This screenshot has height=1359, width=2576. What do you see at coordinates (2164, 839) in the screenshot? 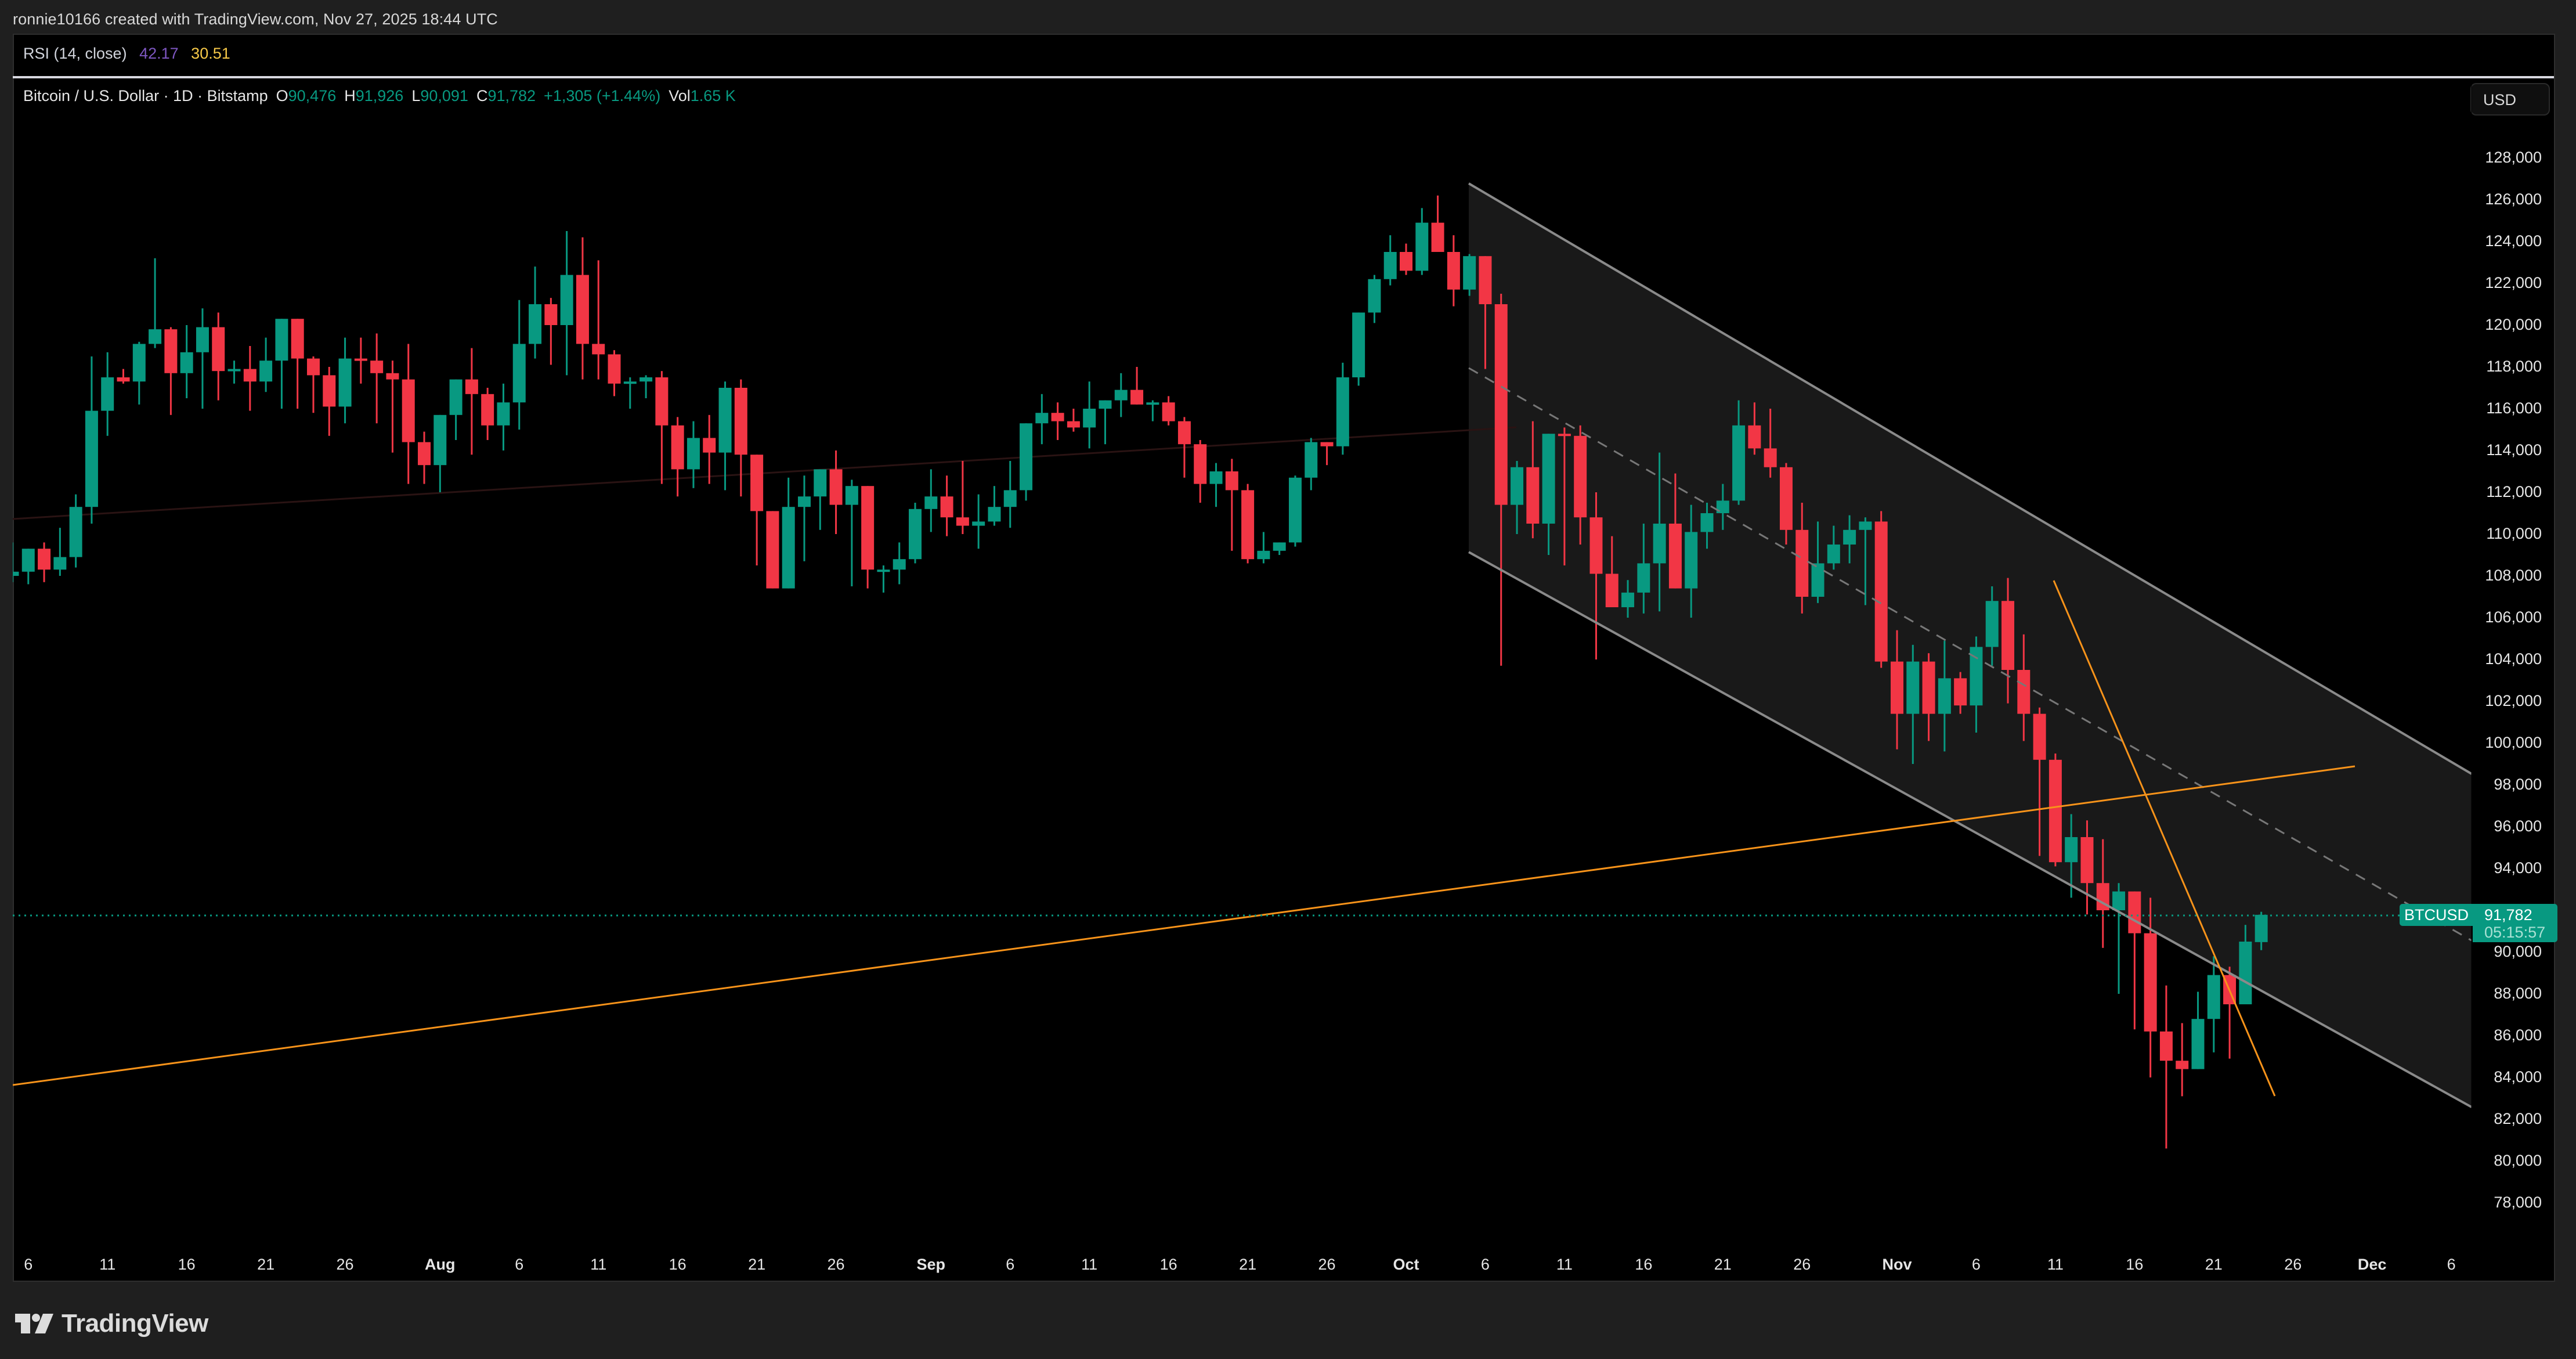
I see `orange-trendline-steep` at bounding box center [2164, 839].